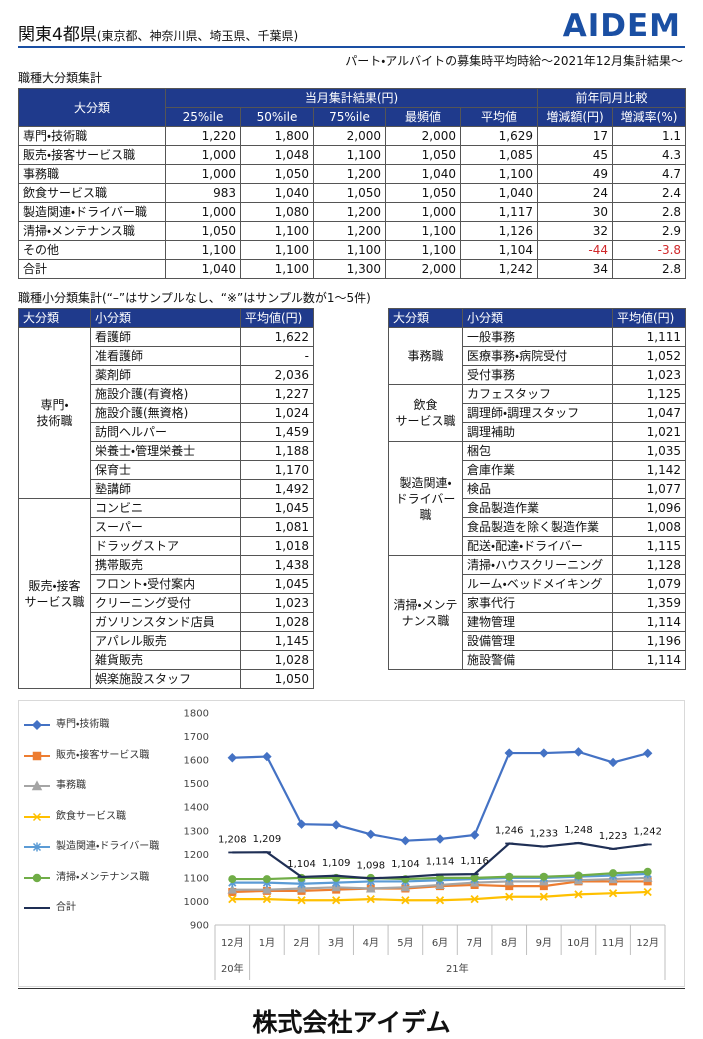 Image resolution: width=703 pixels, height=1039 pixels. Describe the element at coordinates (499, 269) in the screenshot. I see `table-cell: 1,242` at that location.